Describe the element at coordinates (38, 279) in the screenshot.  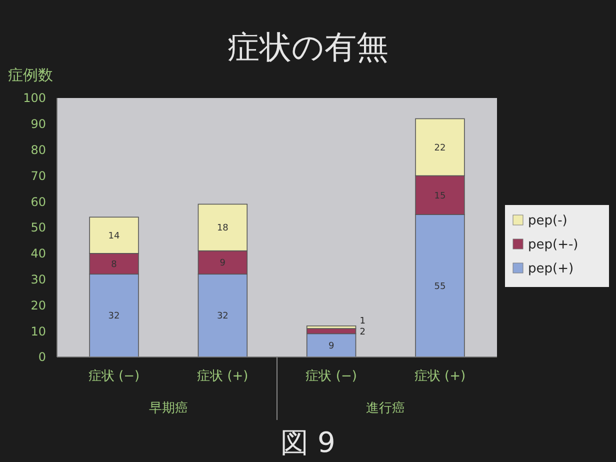
I see `y-tick-label: 30` at that location.